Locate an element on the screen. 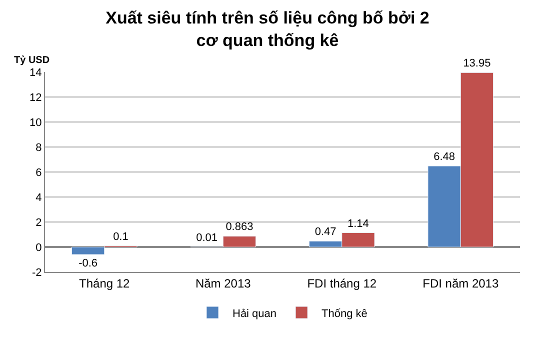  y-axis-title: Tỷ USD is located at coordinates (32, 60).